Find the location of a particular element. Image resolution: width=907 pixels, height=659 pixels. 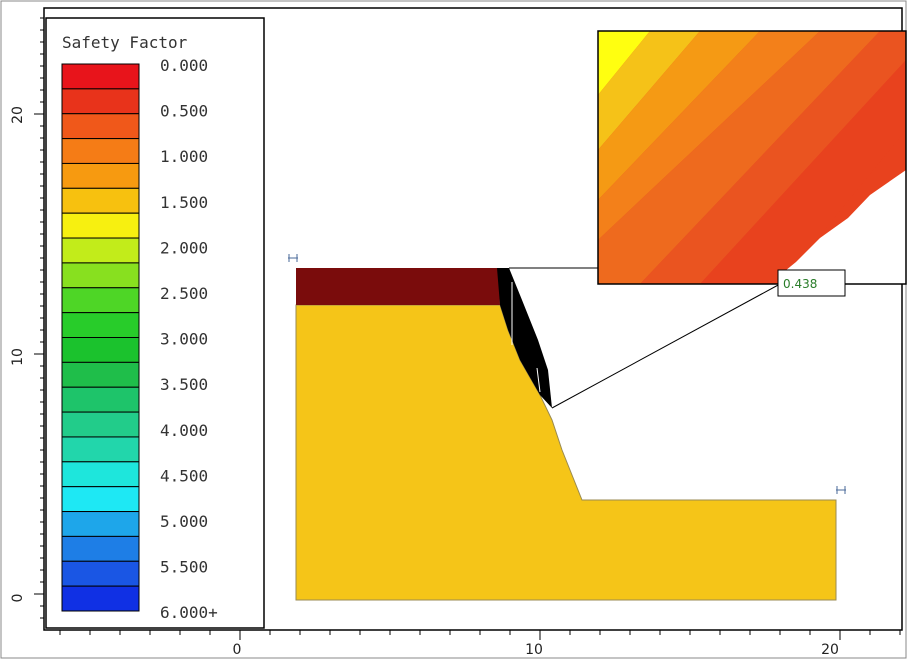

legend-label: 2.000 is located at coordinates (184, 247).